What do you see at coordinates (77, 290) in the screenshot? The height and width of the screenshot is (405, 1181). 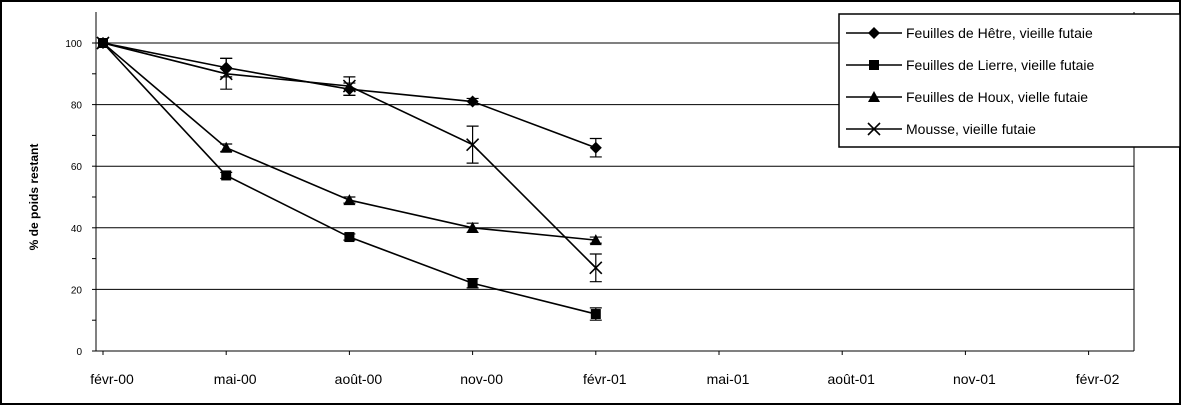 I see `y-tick-label: 20` at bounding box center [77, 290].